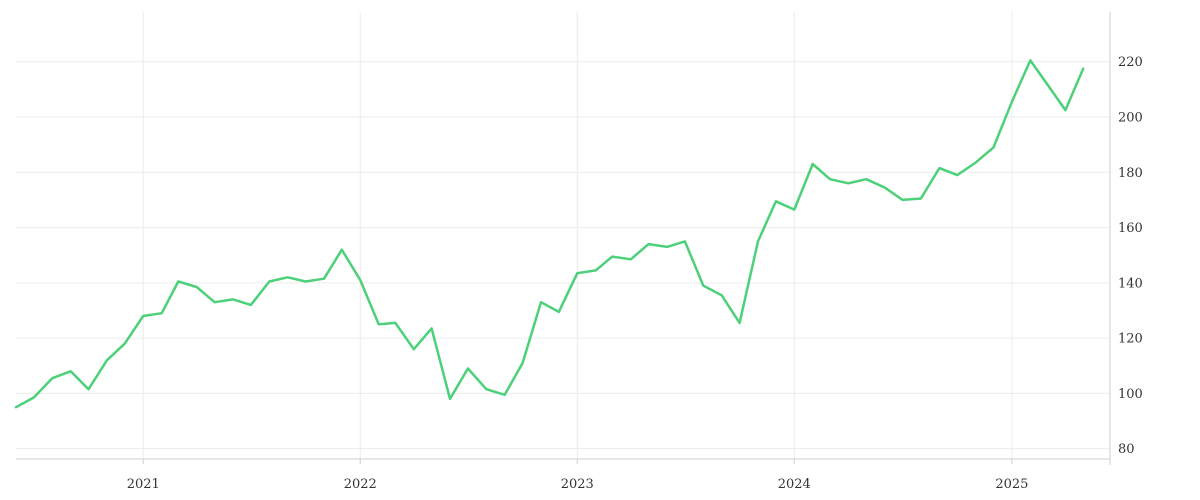 Image resolution: width=1200 pixels, height=500 pixels. I want to click on y-tick-label: 80, so click(1126, 449).